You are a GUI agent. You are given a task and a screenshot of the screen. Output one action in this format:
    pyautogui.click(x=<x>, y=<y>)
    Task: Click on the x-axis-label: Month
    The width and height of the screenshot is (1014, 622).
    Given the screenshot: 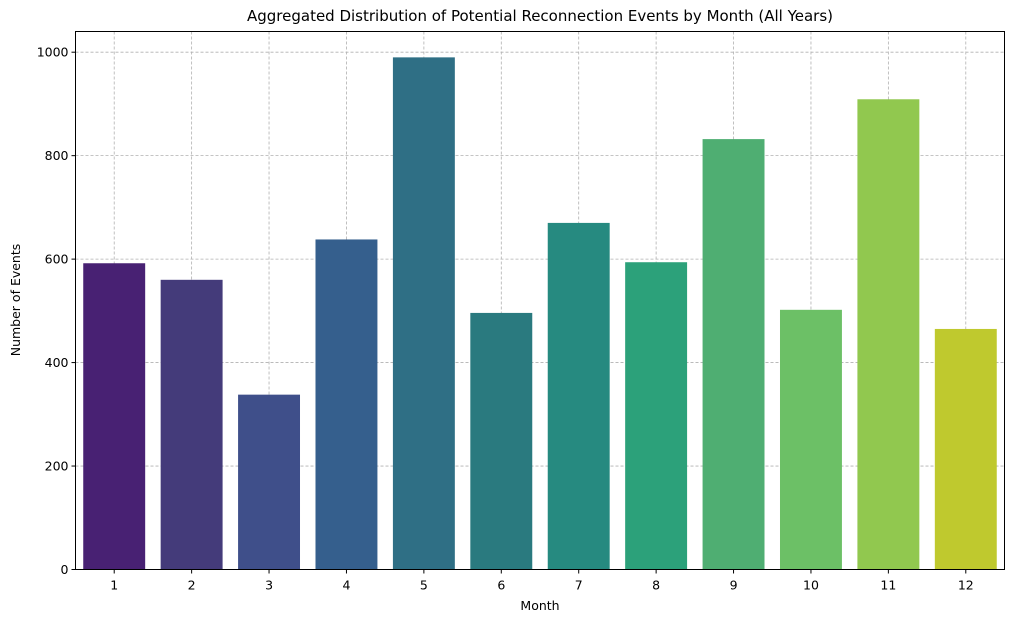 What is the action you would take?
    pyautogui.click(x=539, y=605)
    